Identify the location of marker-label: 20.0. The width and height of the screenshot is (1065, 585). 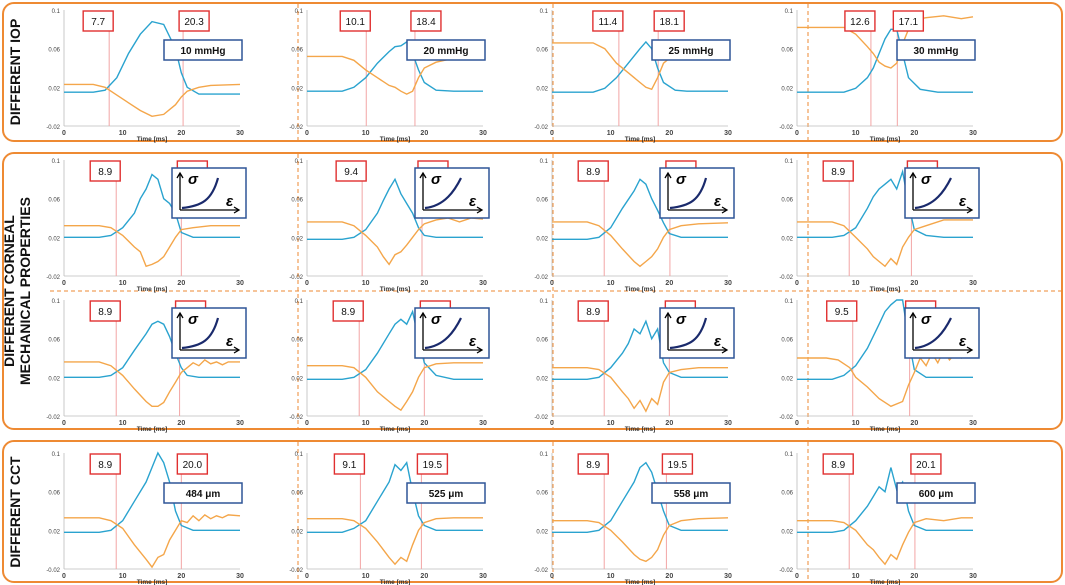
(193, 465).